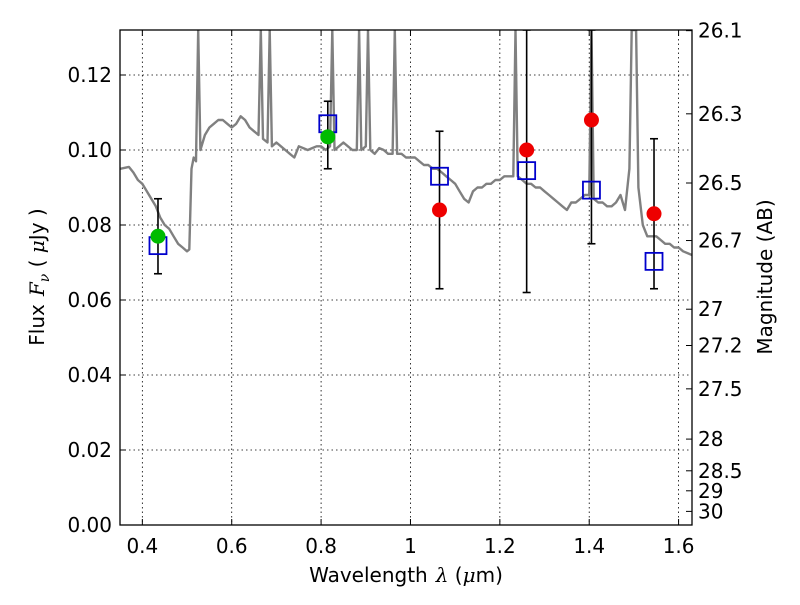  What do you see at coordinates (406, 575) in the screenshot?
I see `x-axis-label: Wavelength λ (μm)` at bounding box center [406, 575].